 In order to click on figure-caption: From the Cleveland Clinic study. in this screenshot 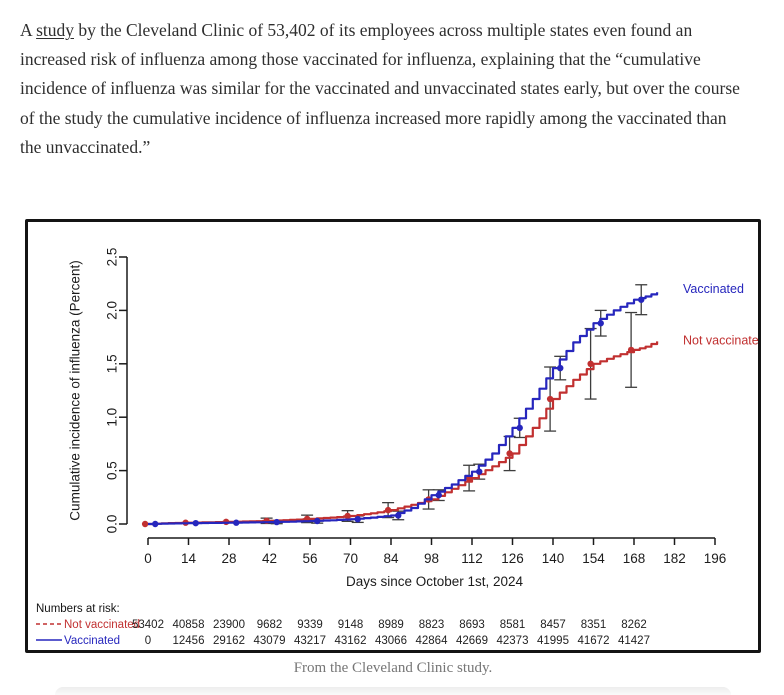, I will do `click(393, 668)`.